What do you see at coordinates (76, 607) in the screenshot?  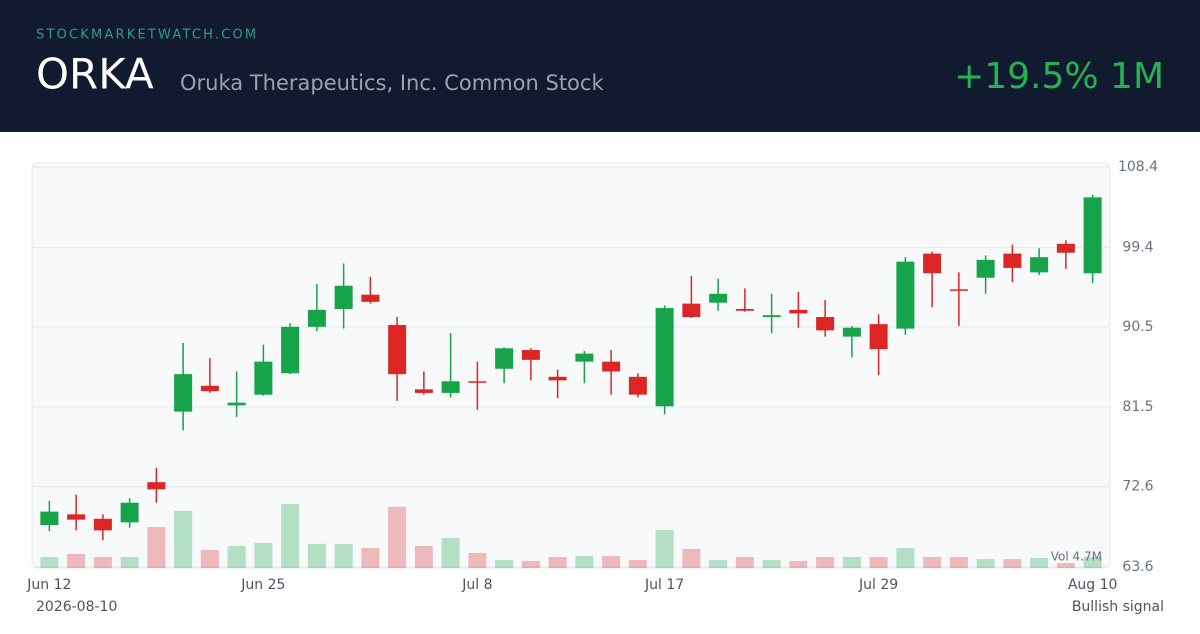 I see `date: 2026-08-10` at bounding box center [76, 607].